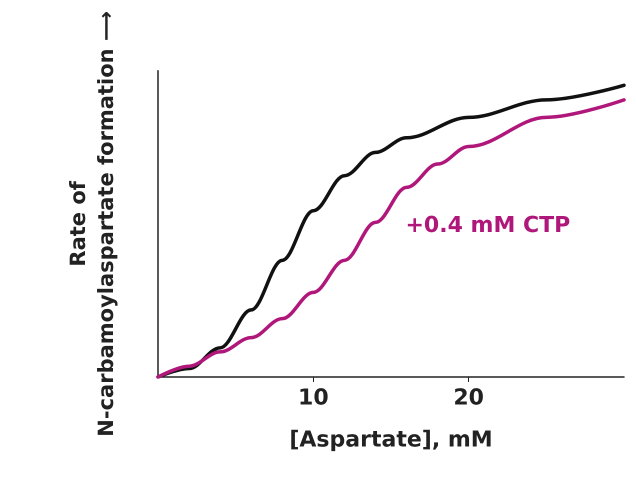 This screenshot has width=636, height=482. Describe the element at coordinates (313, 398) in the screenshot. I see `x-tick-label: 10` at that location.